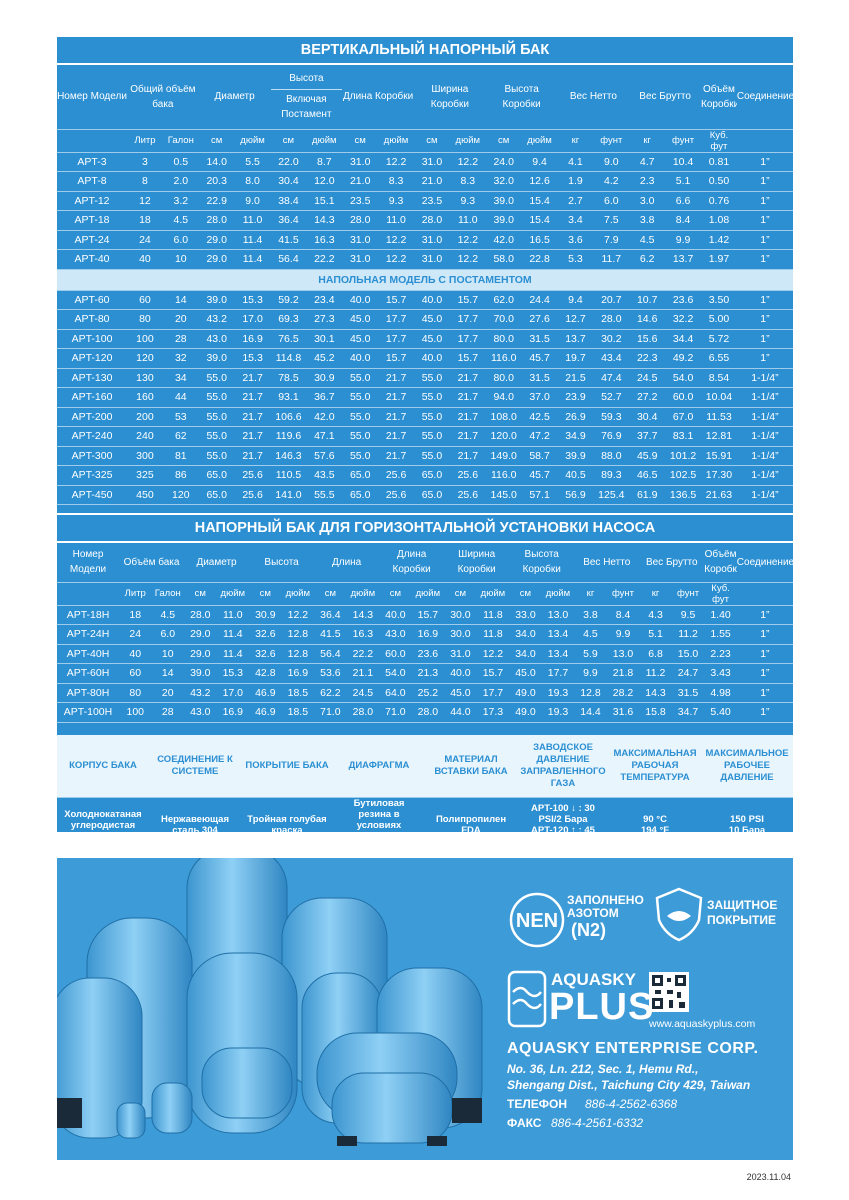 Image resolution: width=849 pixels, height=1200 pixels. What do you see at coordinates (611, 259) in the screenshot?
I see `value-cell: 11.7` at bounding box center [611, 259].